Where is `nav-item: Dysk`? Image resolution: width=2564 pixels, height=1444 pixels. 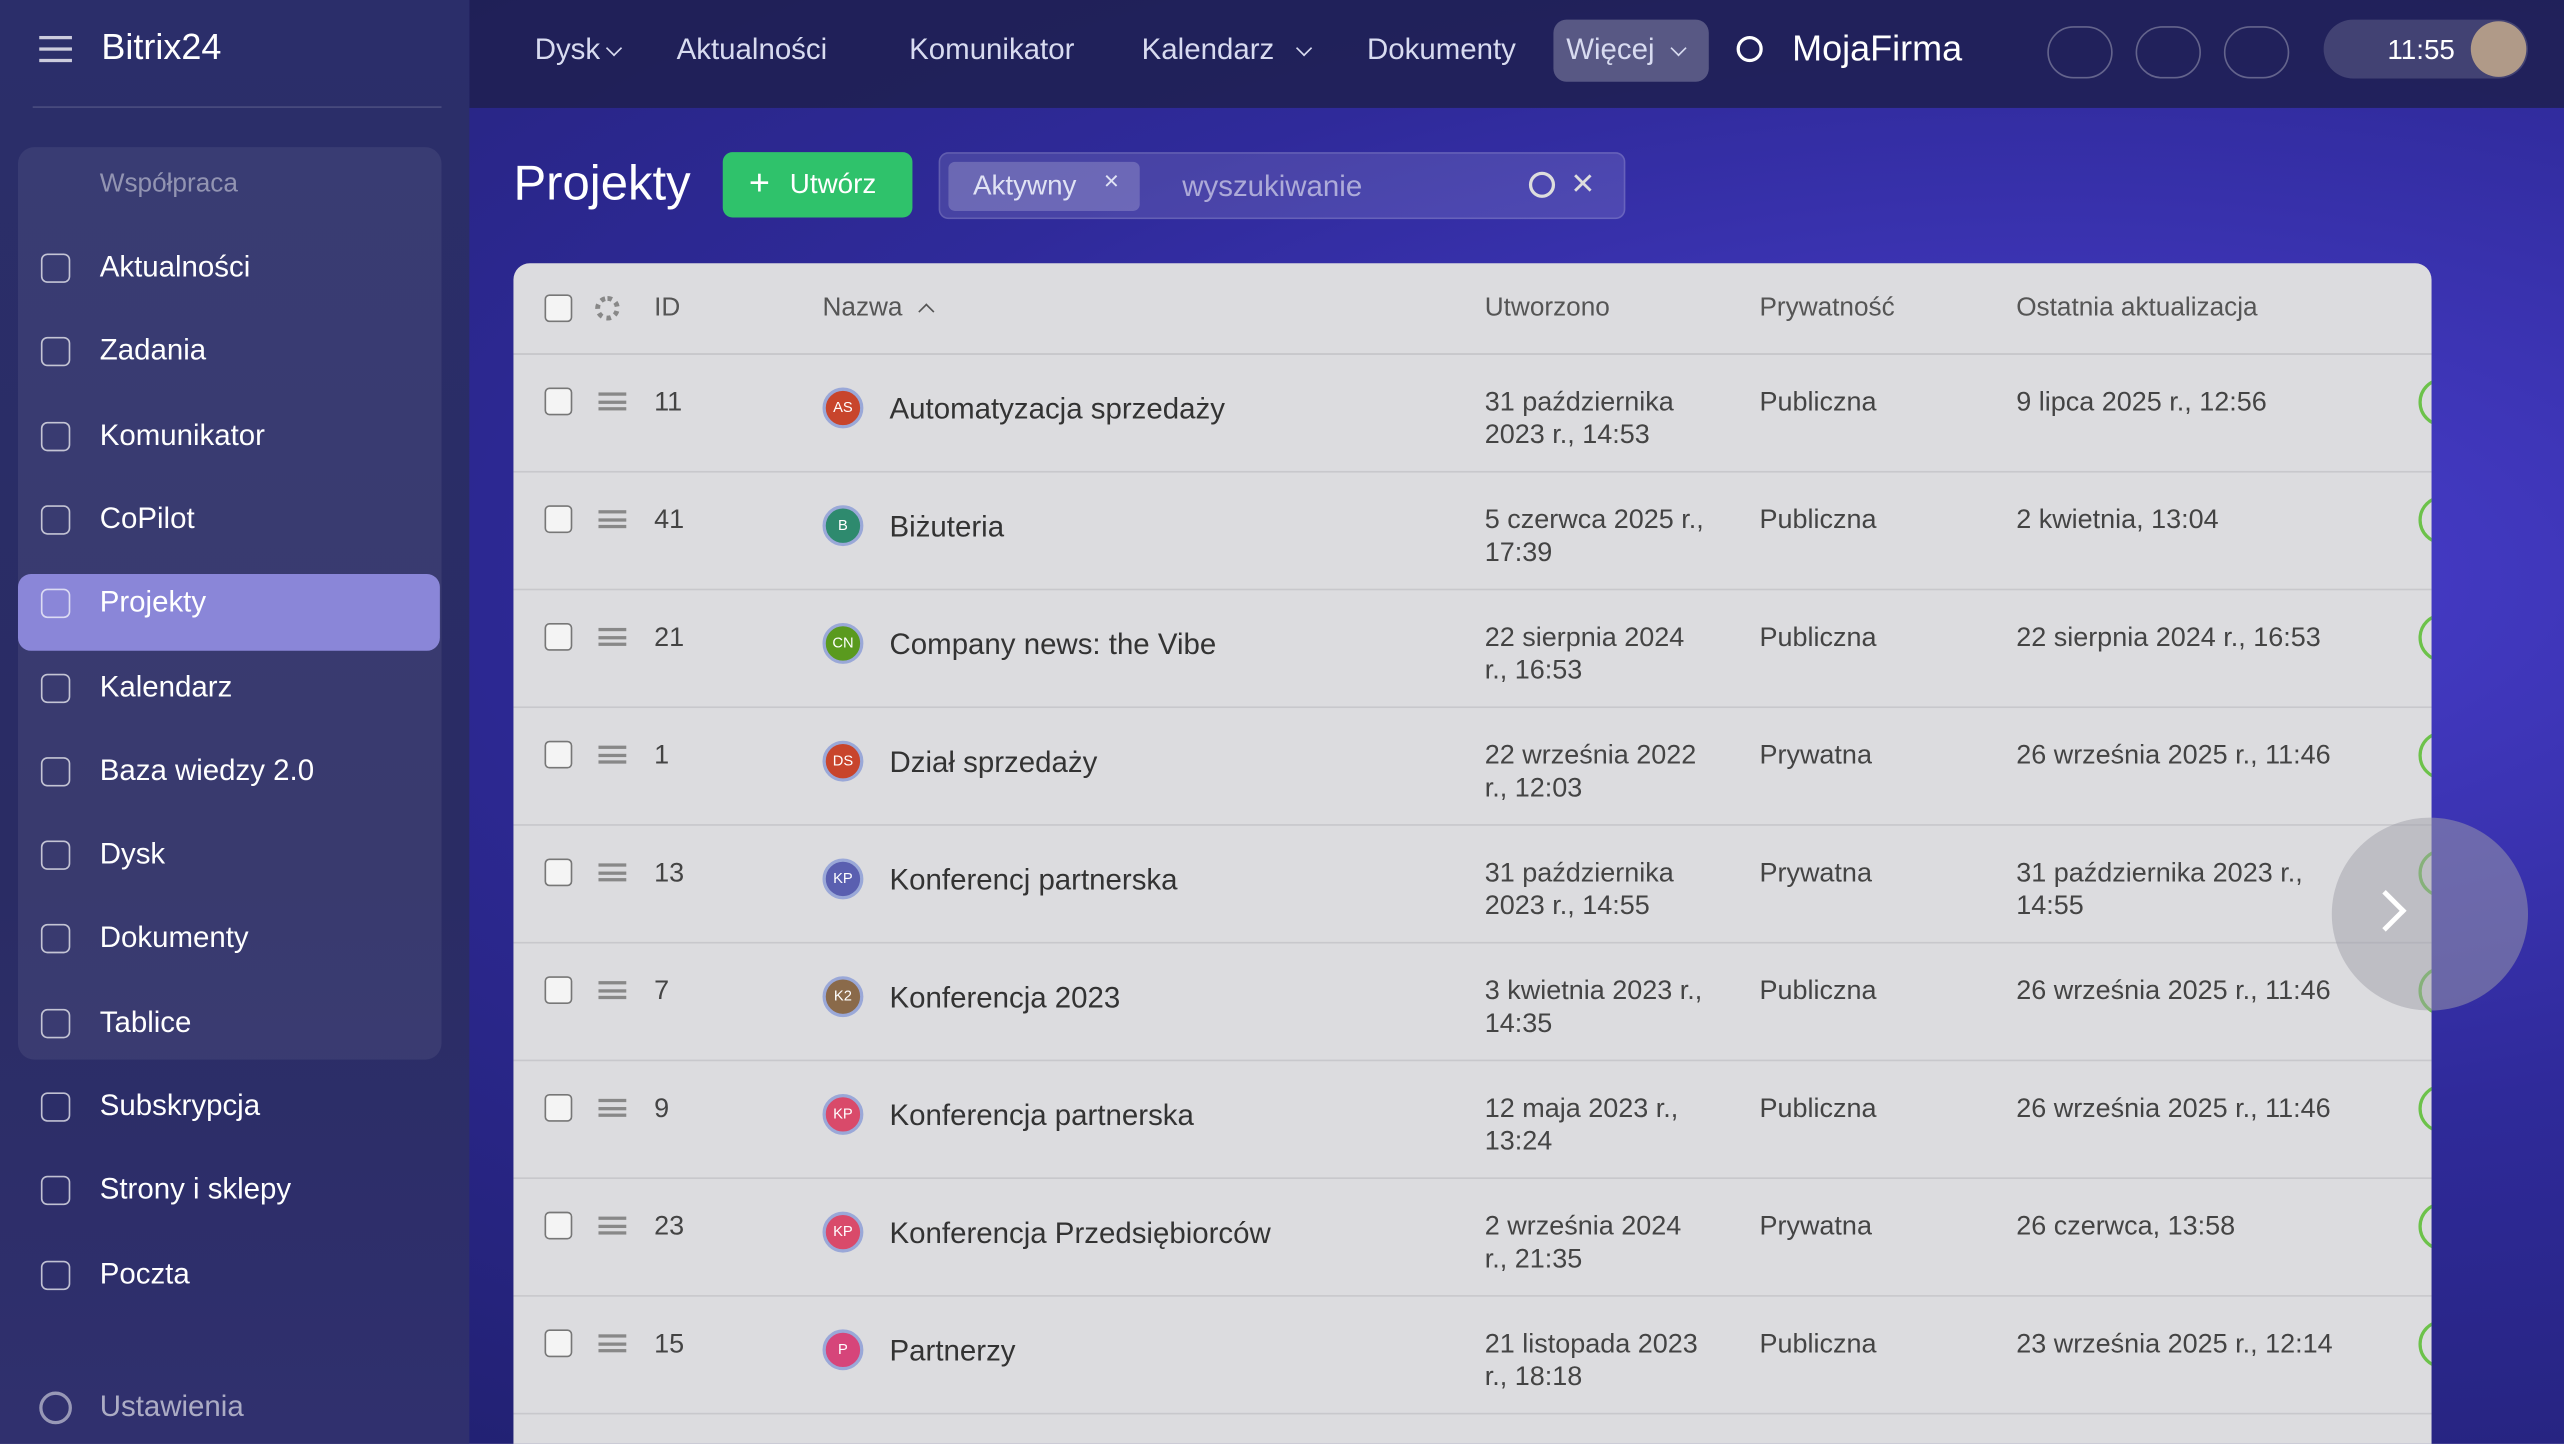
nav-item: Dysk is located at coordinates (567, 49).